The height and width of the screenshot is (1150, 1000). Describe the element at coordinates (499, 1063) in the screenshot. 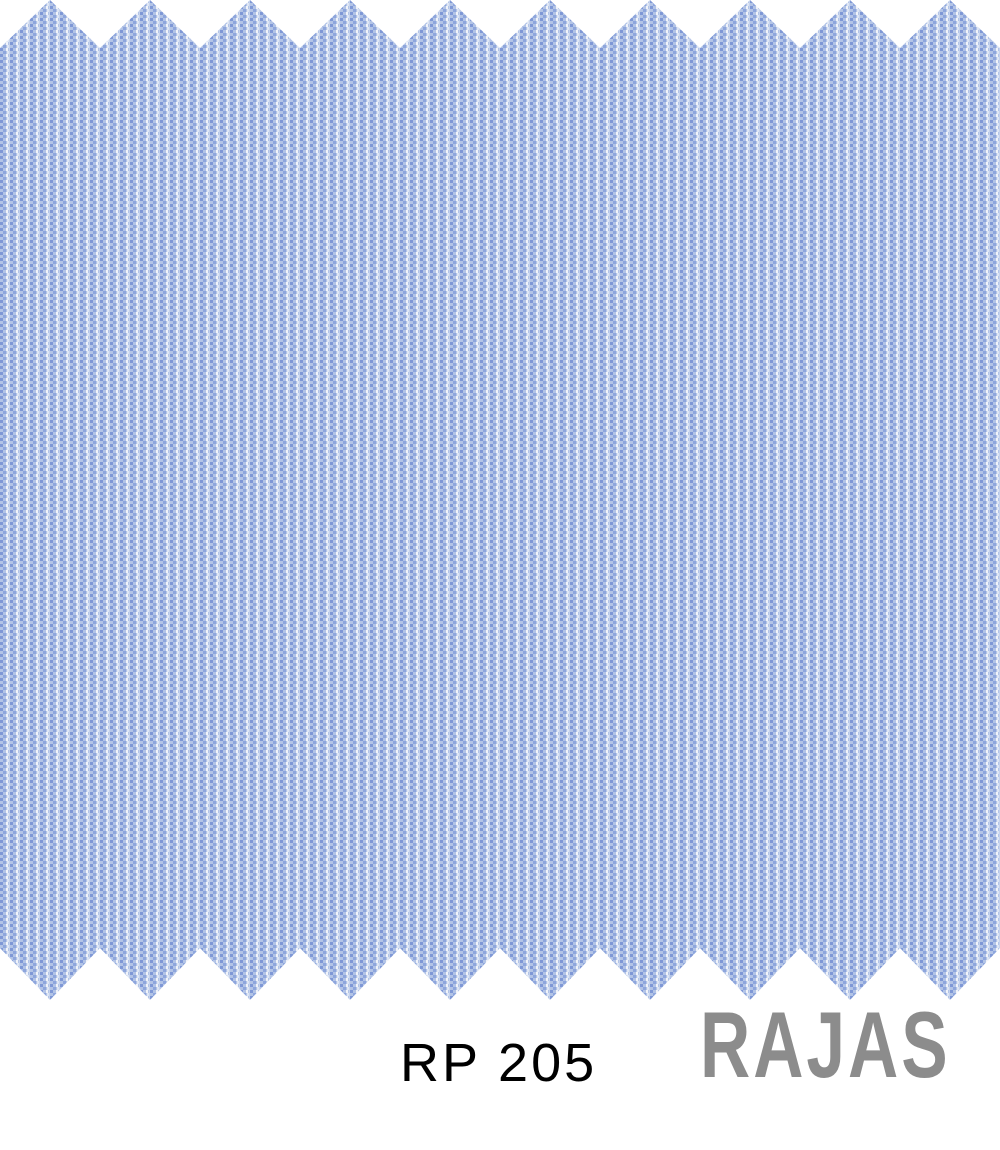

I see `product-code: RP 205` at that location.